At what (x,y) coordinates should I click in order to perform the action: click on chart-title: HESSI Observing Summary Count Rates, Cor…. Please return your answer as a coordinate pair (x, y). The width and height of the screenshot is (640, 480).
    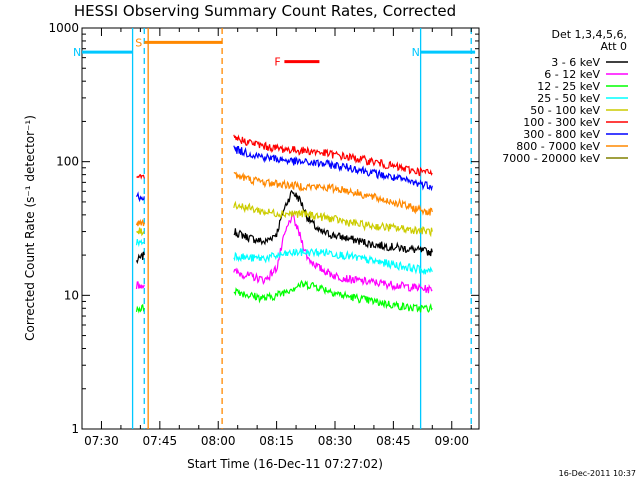
    Looking at the image, I should click on (265, 11).